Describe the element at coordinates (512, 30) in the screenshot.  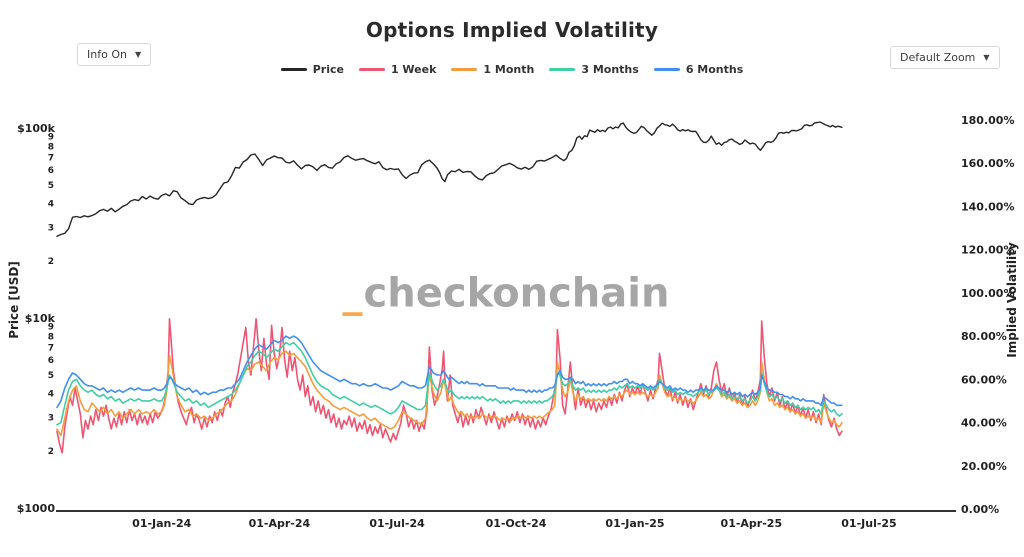
I see `chart-title: Options Implied Volatility` at that location.